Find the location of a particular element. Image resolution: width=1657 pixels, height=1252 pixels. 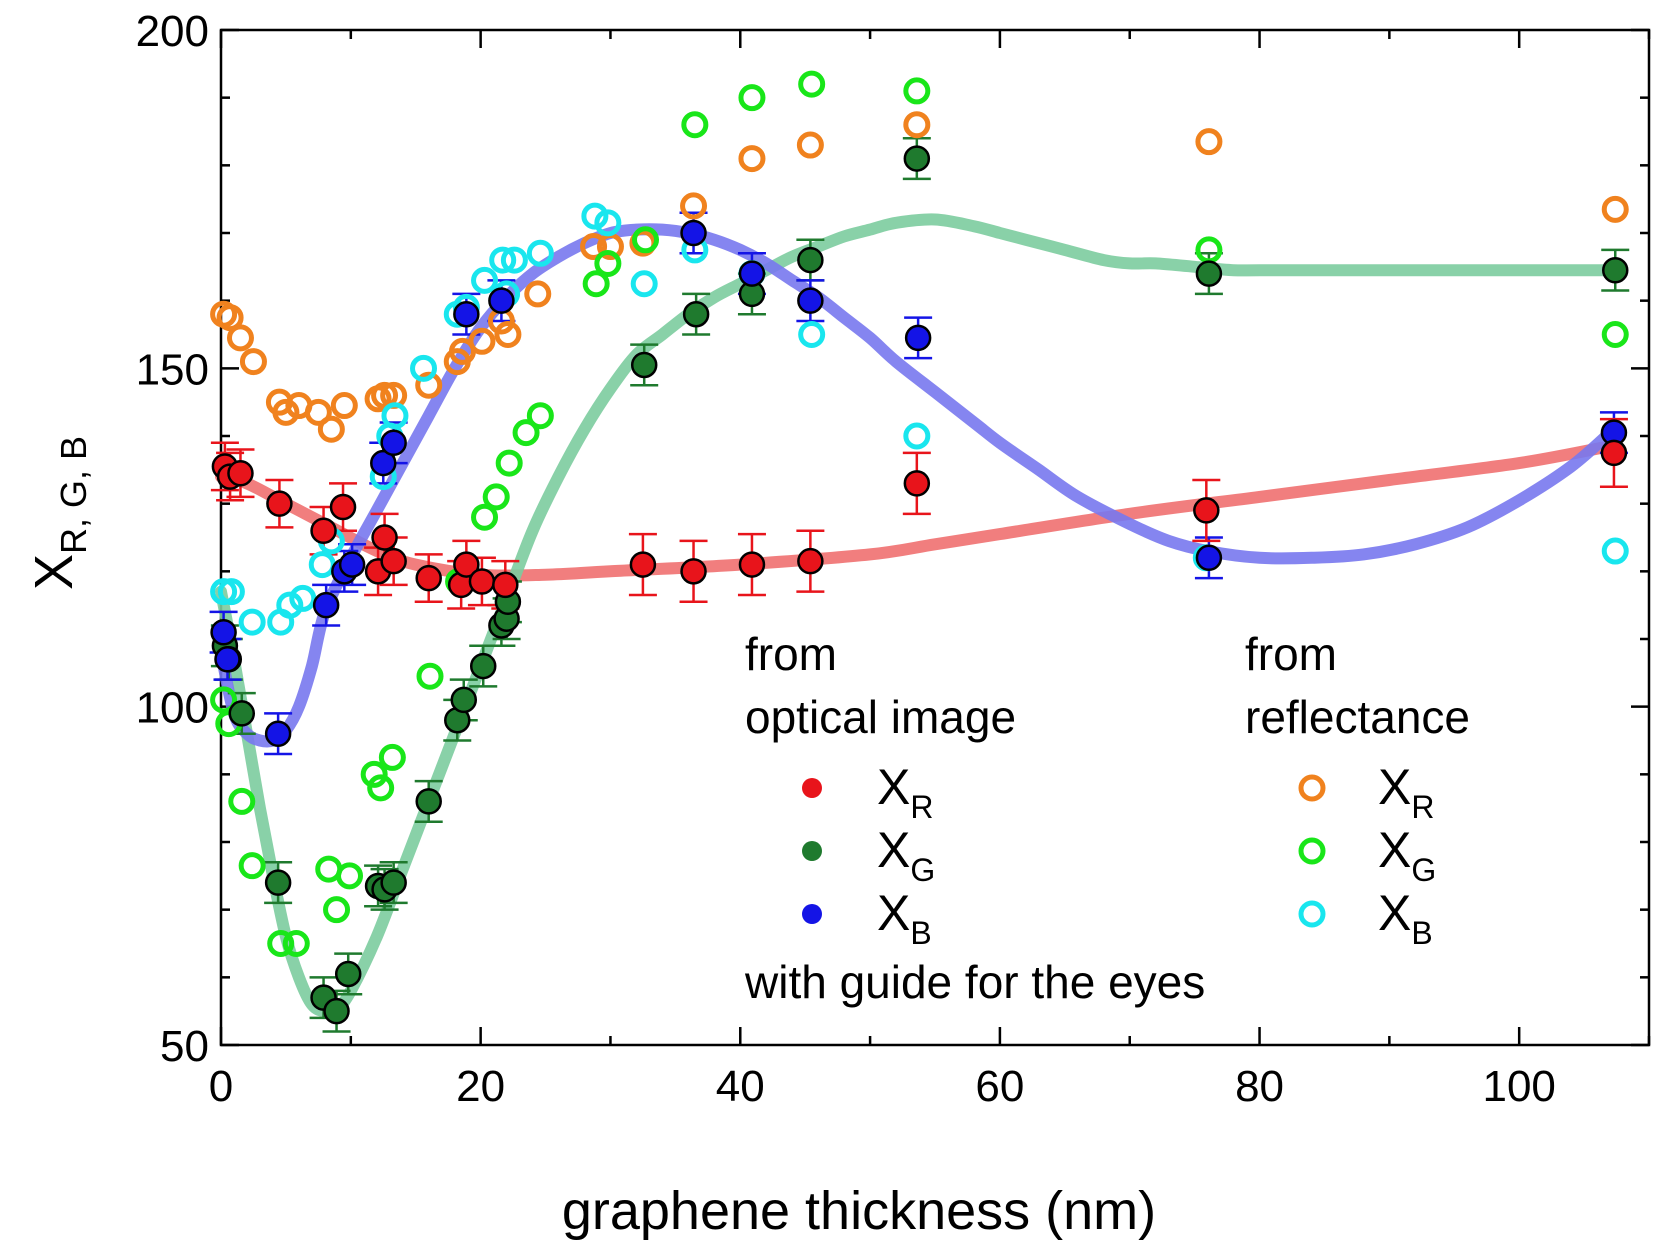

legend-right-label-g: XG is located at coordinates (1407, 855).